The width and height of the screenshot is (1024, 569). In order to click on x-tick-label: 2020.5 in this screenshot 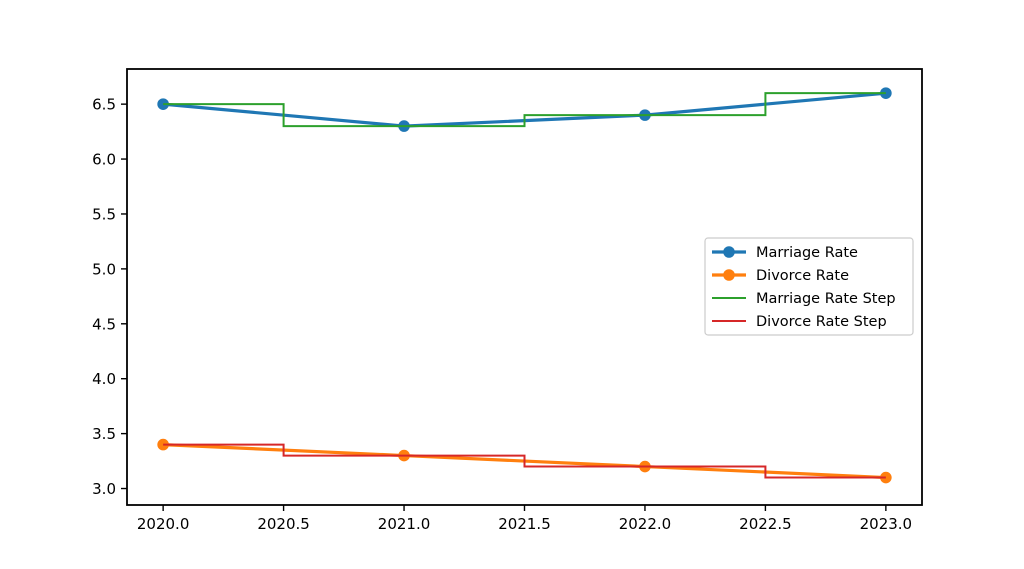, I will do `click(283, 524)`.